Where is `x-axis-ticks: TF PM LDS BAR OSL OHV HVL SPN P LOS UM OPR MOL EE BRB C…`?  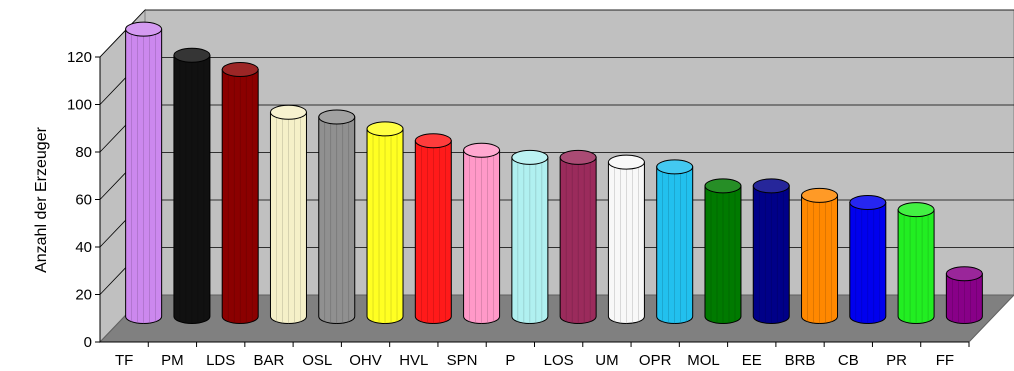
x-axis-ticks: TF PM LDS BAR OSL OHV HVL SPN P LOS UM OPR MOL EE BRB C… is located at coordinates (542, 355).